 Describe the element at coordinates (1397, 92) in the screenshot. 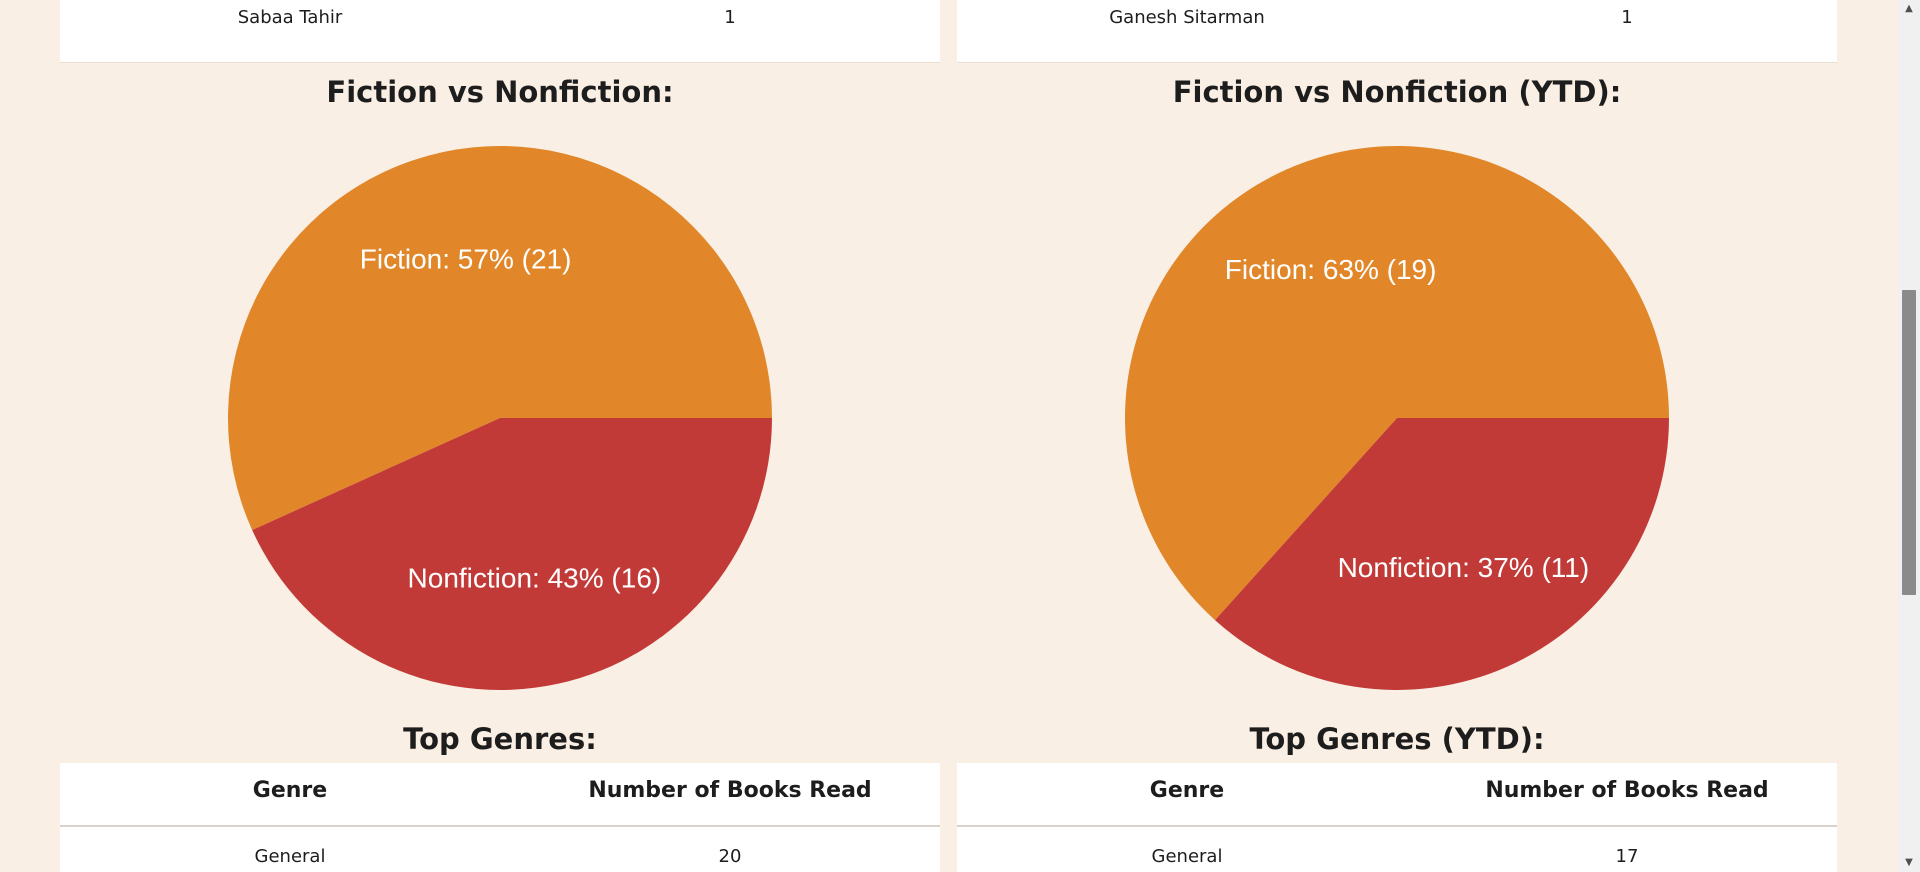

I see `fiction-pie-ytd-title: Fiction vs Nonfiction (YTD):` at that location.